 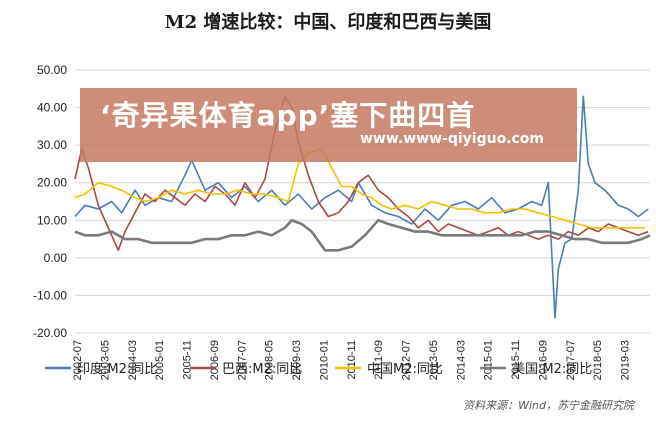 I want to click on y-tick-label: -10.00, so click(x=50, y=295).